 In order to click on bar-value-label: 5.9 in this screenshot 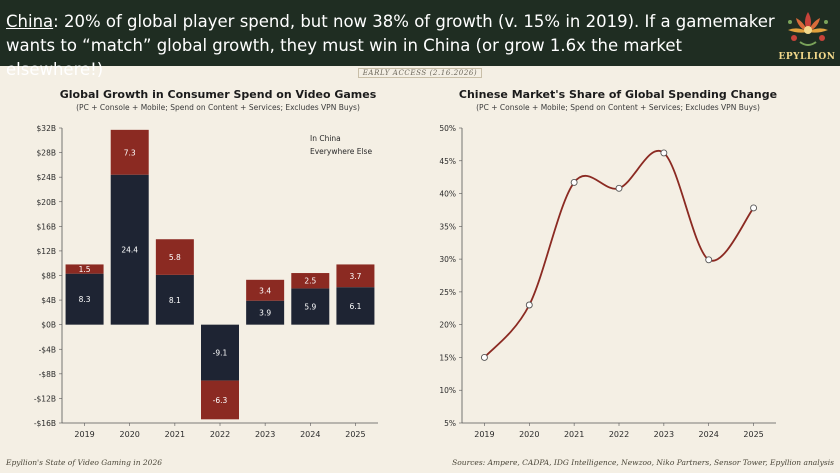, I will do `click(310, 307)`.